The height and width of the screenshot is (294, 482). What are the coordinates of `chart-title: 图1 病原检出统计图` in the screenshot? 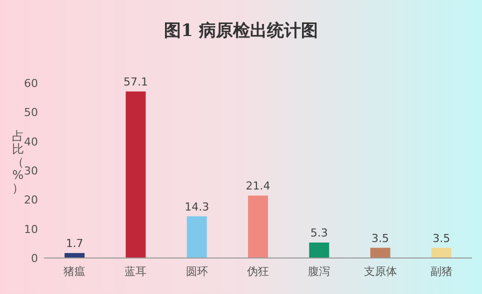 It's located at (241, 31).